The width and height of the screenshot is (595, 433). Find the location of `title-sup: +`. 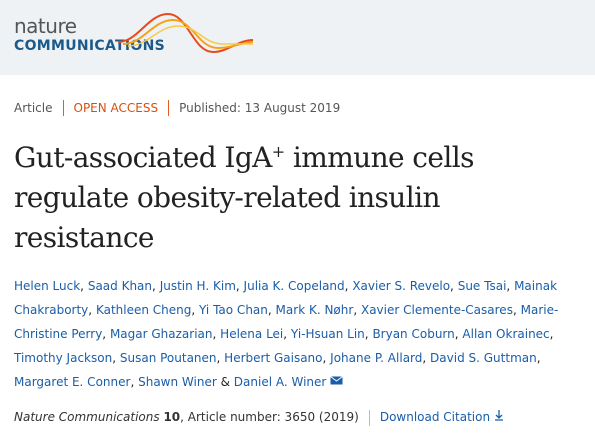

title-sup: + is located at coordinates (278, 151).